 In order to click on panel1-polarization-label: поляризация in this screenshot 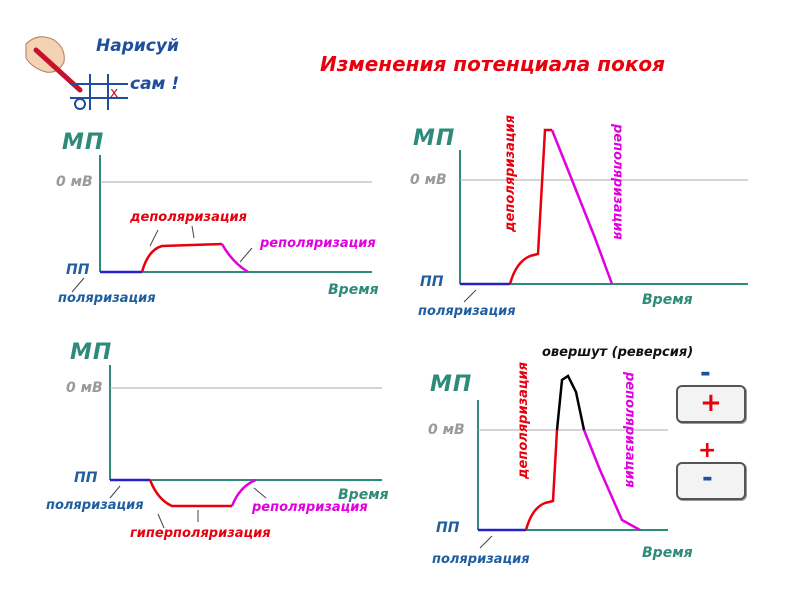, I will do `click(107, 298)`.